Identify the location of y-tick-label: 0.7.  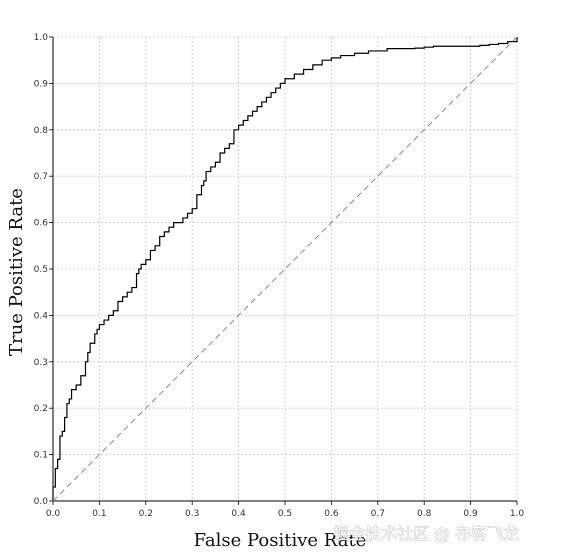
(41, 177).